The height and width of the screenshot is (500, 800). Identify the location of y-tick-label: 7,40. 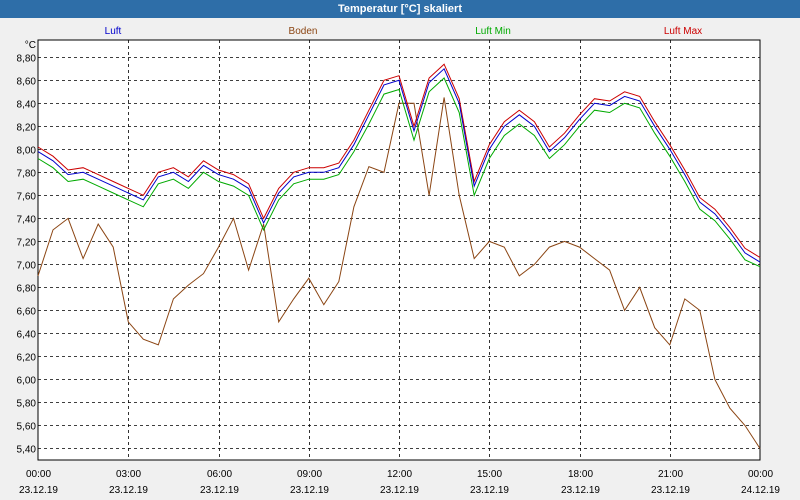
(27, 220).